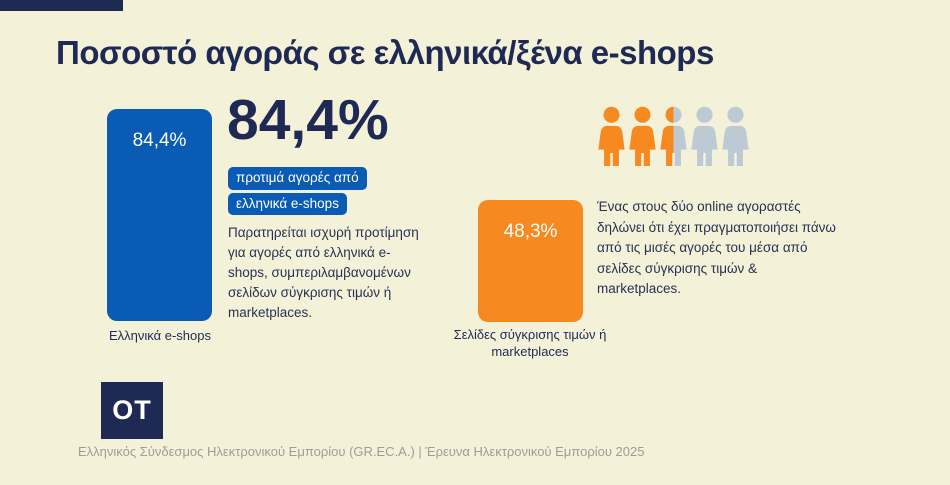 The height and width of the screenshot is (485, 950). Describe the element at coordinates (530, 343) in the screenshot. I see `comparison-sites-bar-label: Σελίδες σύγκρισης τιμών ή marketplaces` at that location.